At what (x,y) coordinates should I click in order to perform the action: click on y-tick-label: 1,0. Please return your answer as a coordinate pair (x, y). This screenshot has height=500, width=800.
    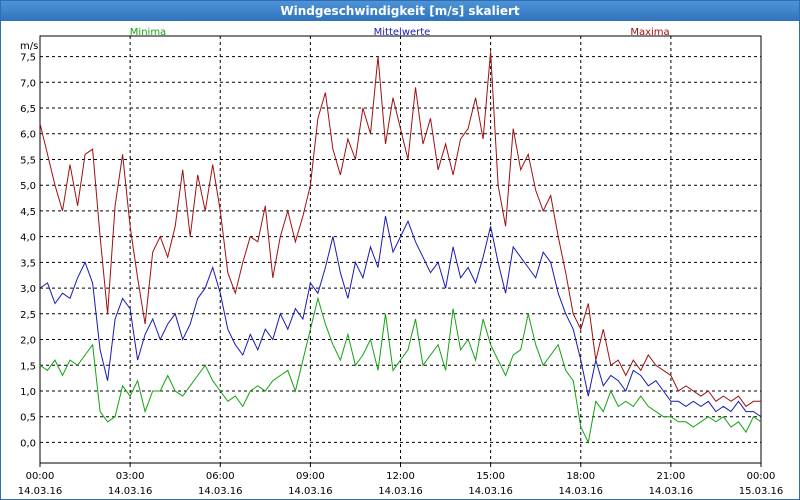
    Looking at the image, I should click on (28, 392).